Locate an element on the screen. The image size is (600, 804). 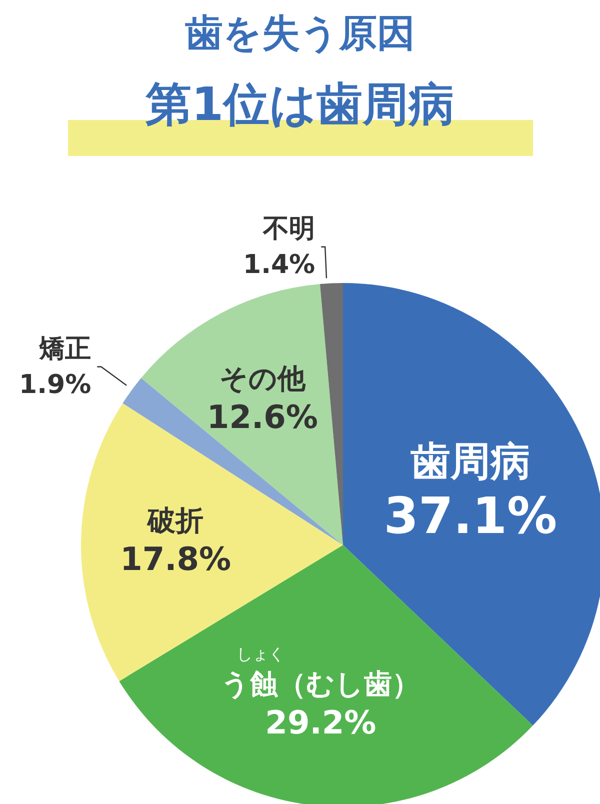
data-label: 12.6% is located at coordinates (262, 417).